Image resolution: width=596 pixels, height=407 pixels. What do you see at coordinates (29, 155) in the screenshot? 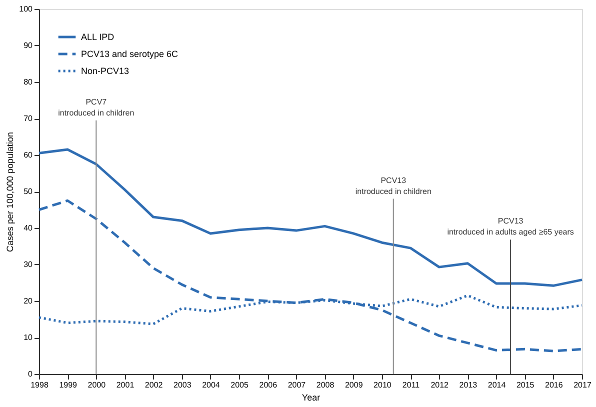
I see `y-tick-label: 60` at bounding box center [29, 155].